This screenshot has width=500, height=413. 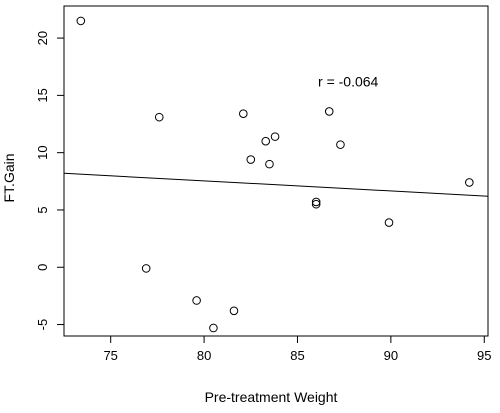 What do you see at coordinates (276, 184) in the screenshot?
I see `regression-line` at bounding box center [276, 184].